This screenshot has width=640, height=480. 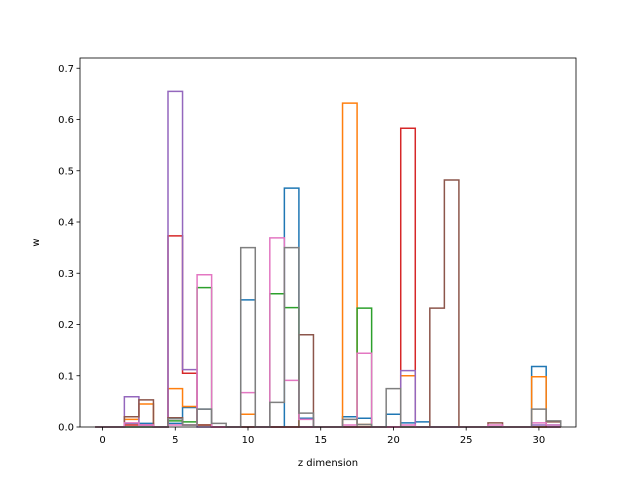 I want to click on x-tick-label: 25, so click(x=466, y=440).